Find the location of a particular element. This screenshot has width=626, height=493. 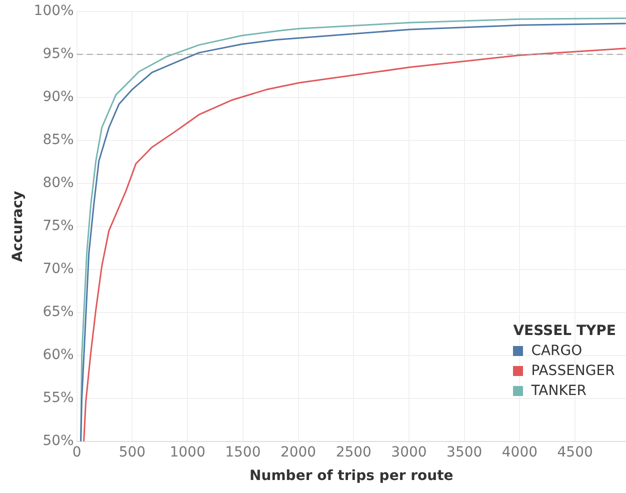

x-tick-label: 0 is located at coordinates (77, 452).